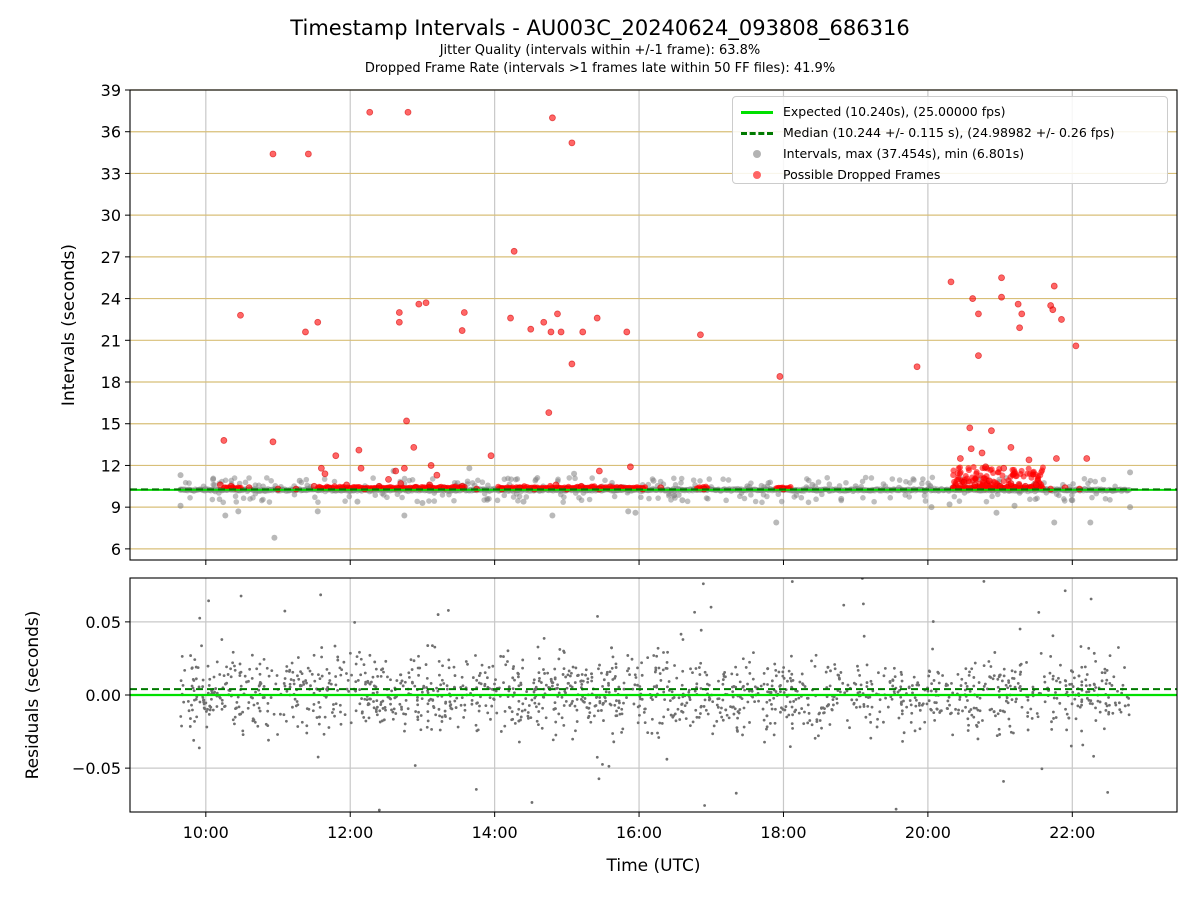  What do you see at coordinates (904, 153) in the screenshot?
I see `legend-label-intervals: Intervals, max (37.454s), min (6.801s)` at bounding box center [904, 153].